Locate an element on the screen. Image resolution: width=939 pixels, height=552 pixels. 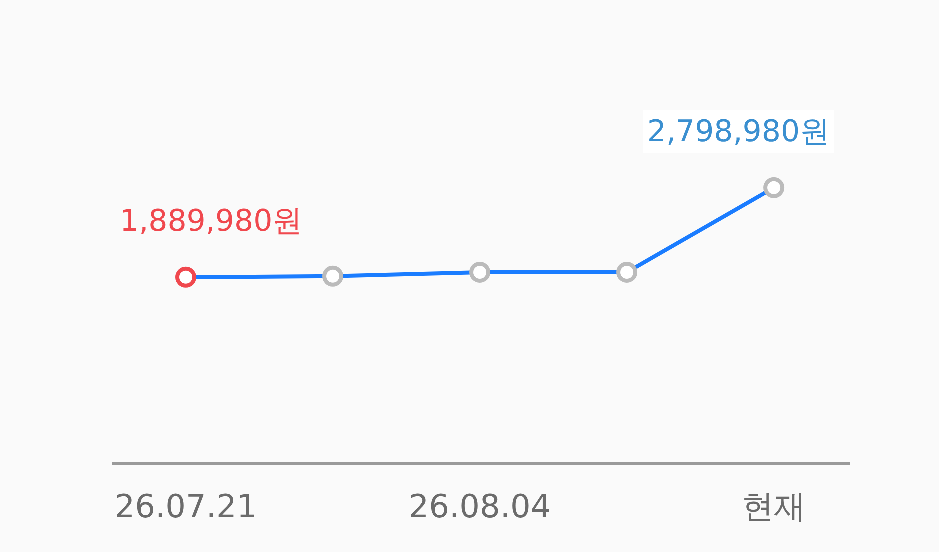
data-label: 1,889,980원 is located at coordinates (211, 221).